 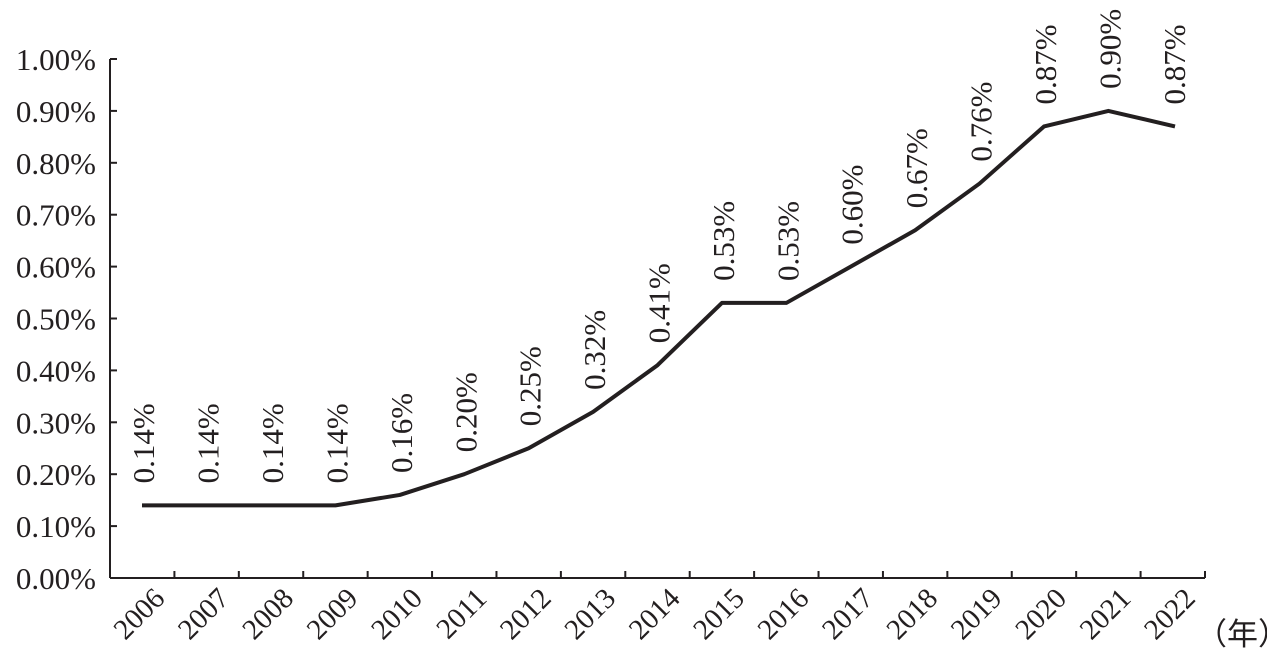 I want to click on data-label: 0.90%, so click(x=1109, y=49).